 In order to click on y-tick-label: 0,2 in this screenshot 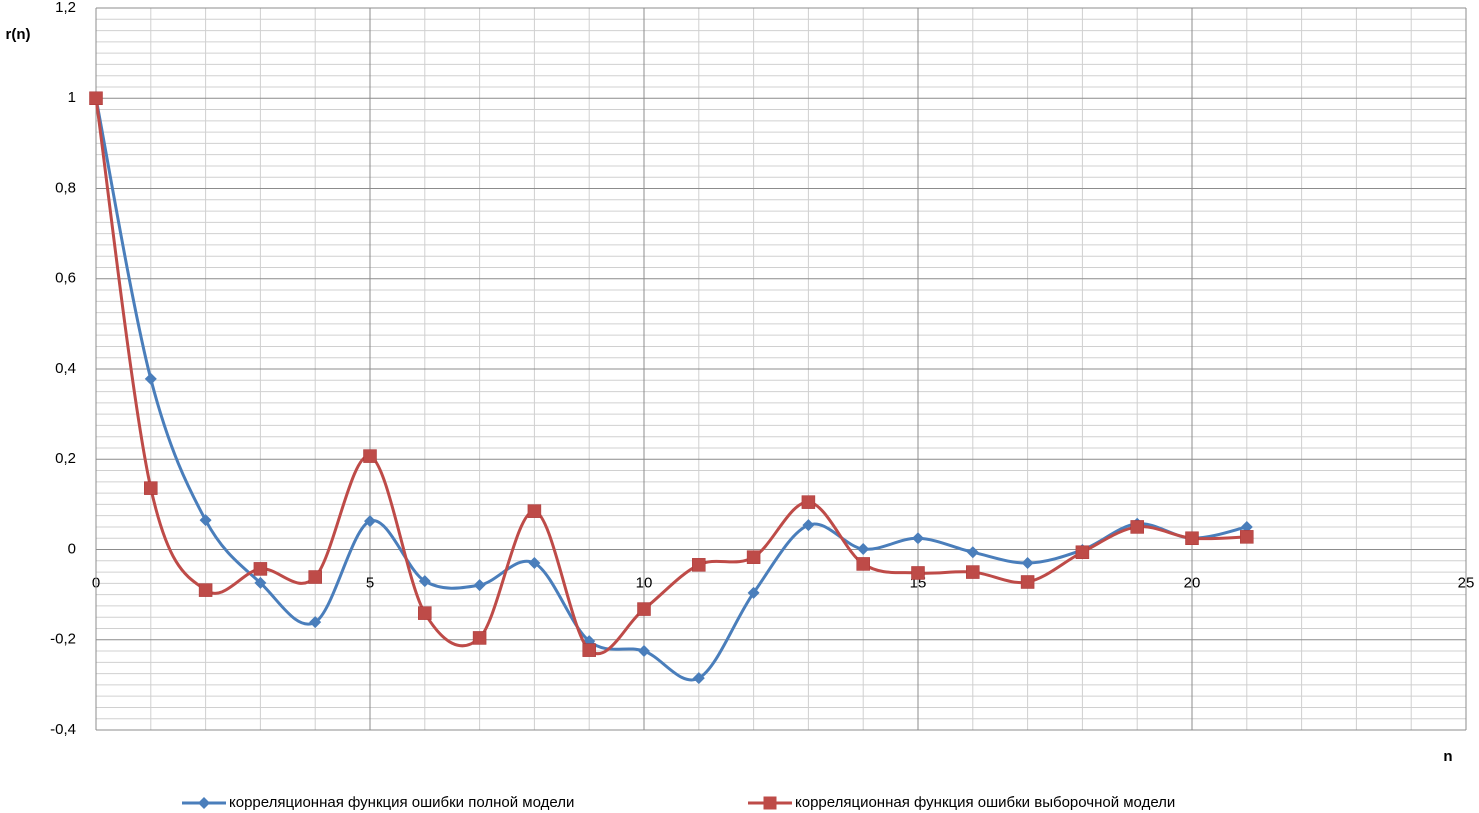, I will do `click(65, 458)`.